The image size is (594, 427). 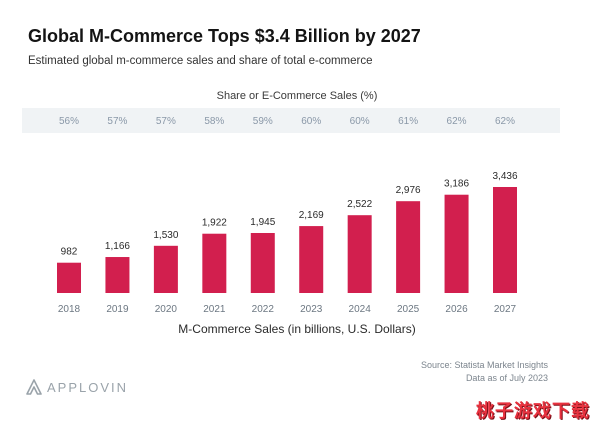 I want to click on x-tick-label: 2027, so click(x=505, y=309).